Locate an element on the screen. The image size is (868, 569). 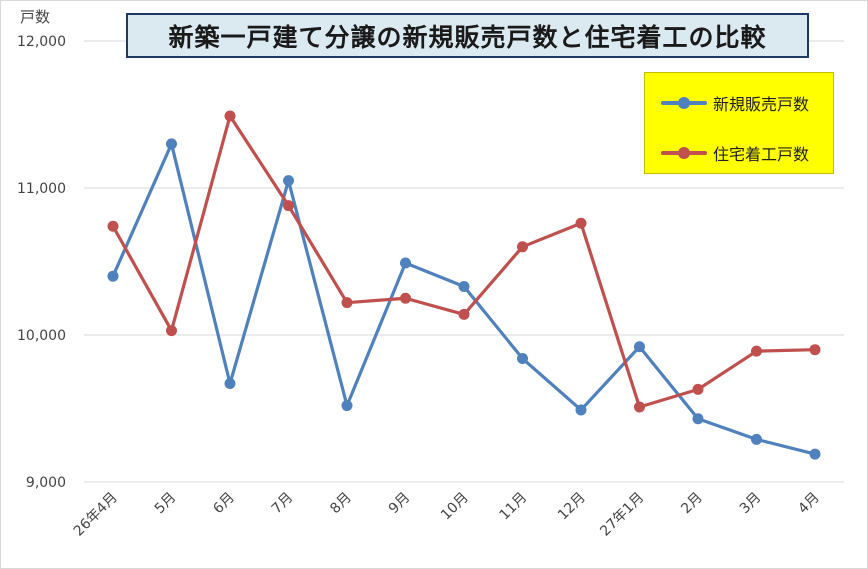
legend-swatch-sales is located at coordinates (684, 103).